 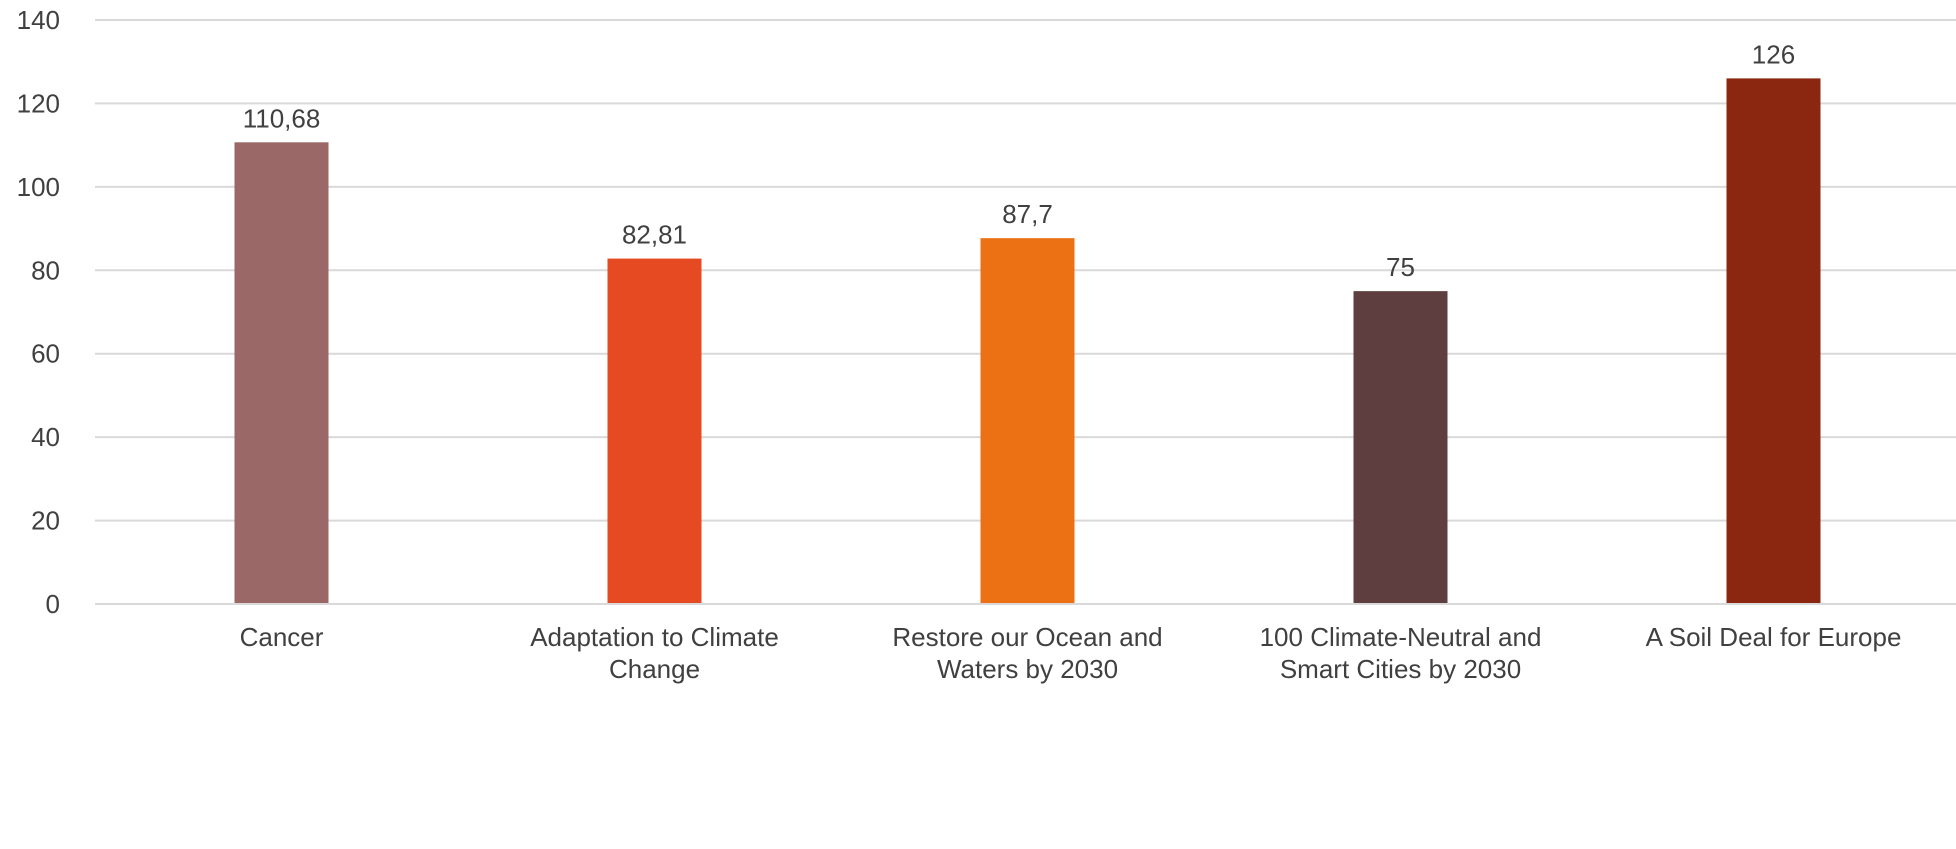 I want to click on y-axis-ticks: 0 20 40 60 80 100 120 140, so click(x=38, y=312).